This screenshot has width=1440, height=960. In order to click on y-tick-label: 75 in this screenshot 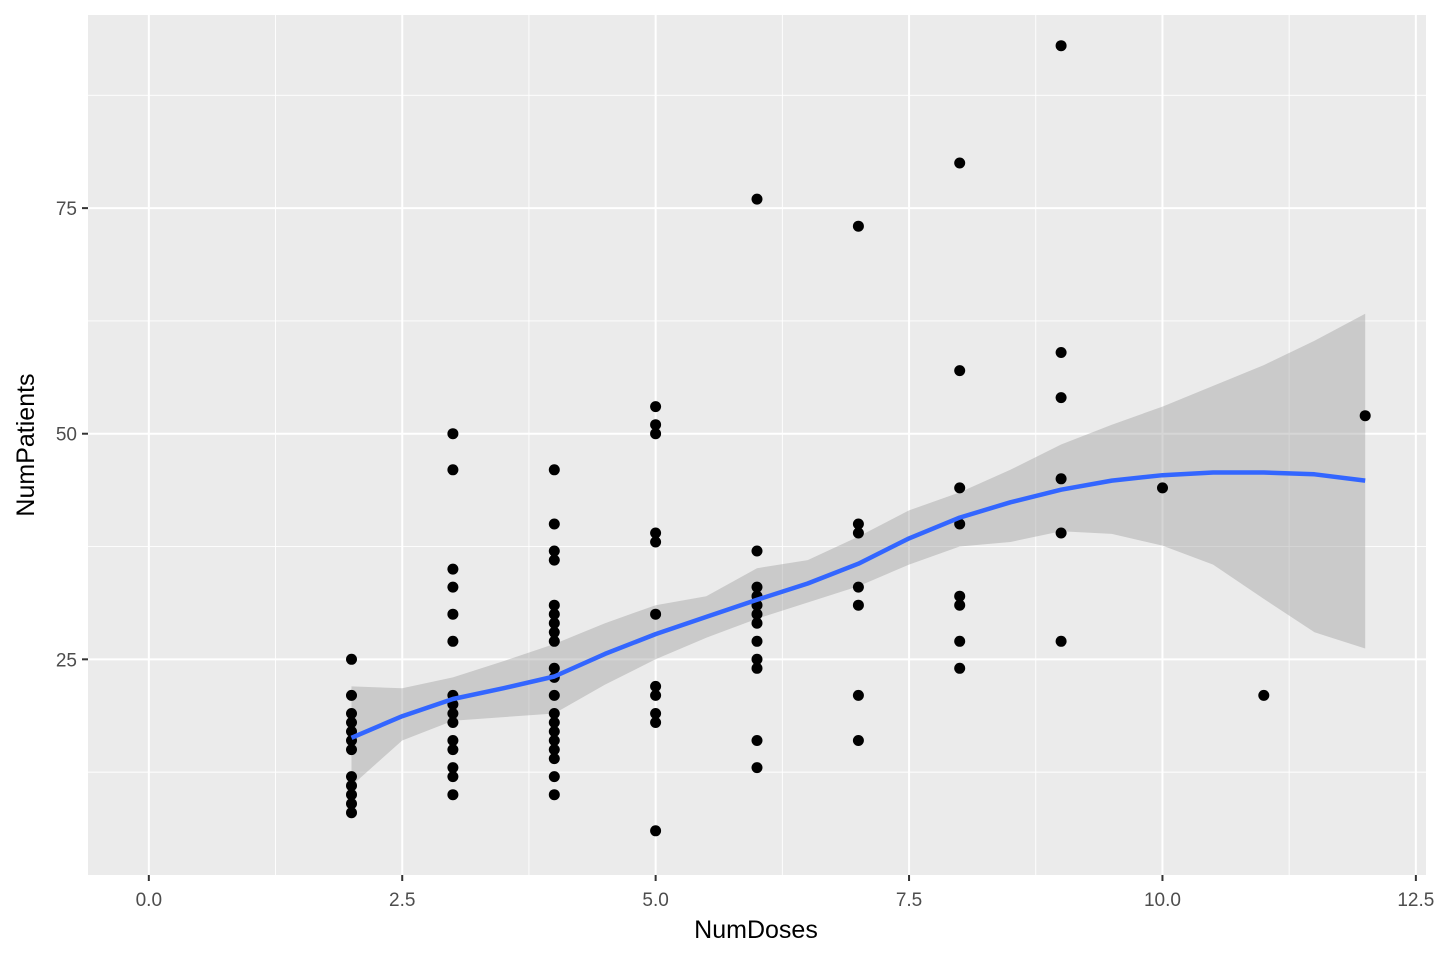, I will do `click(66, 209)`.